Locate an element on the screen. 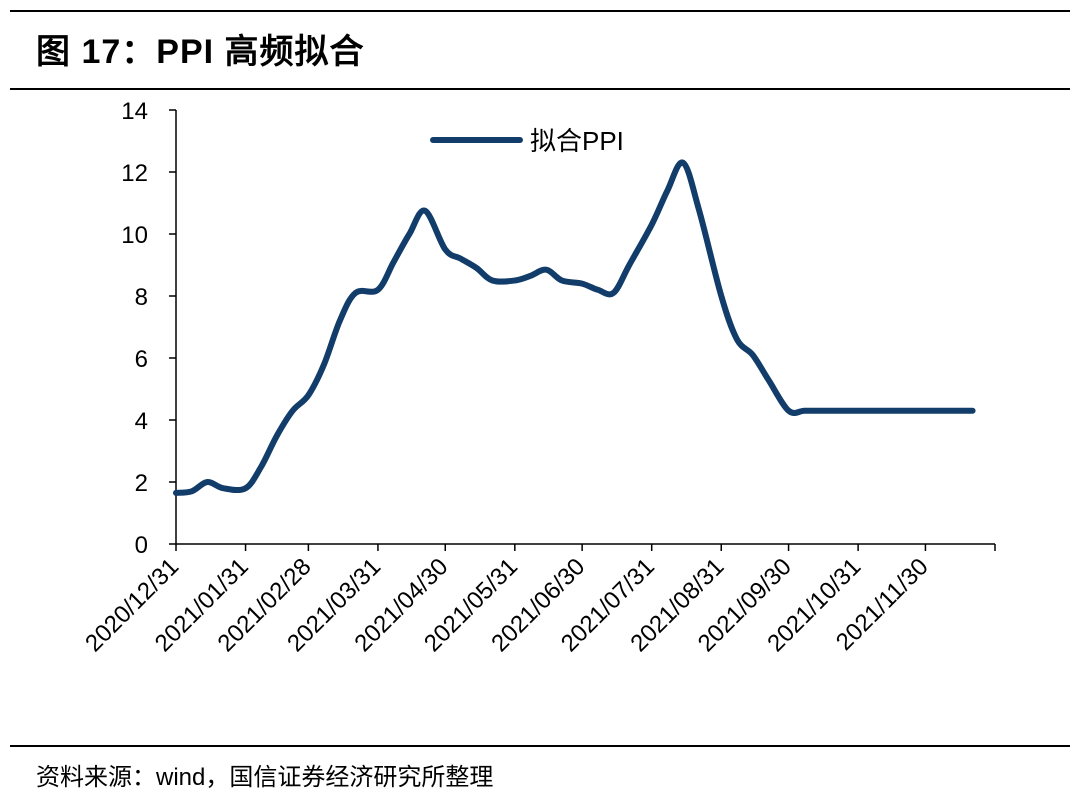  y-tick-label: 0 is located at coordinates (141, 545).